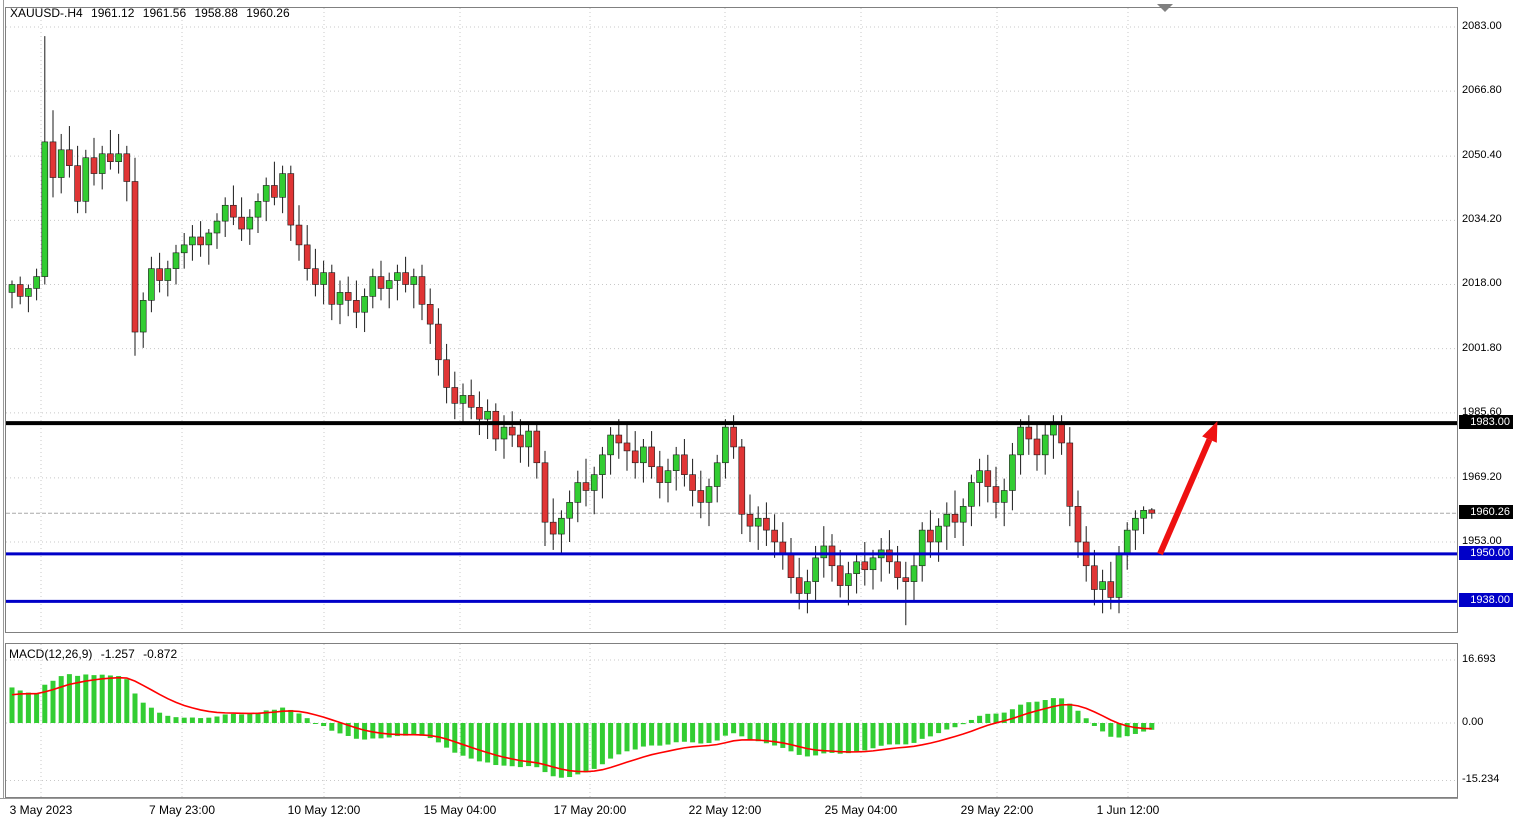  Describe the element at coordinates (324, 810) in the screenshot. I see `time-axis-tick: 10 May 12:00` at that location.